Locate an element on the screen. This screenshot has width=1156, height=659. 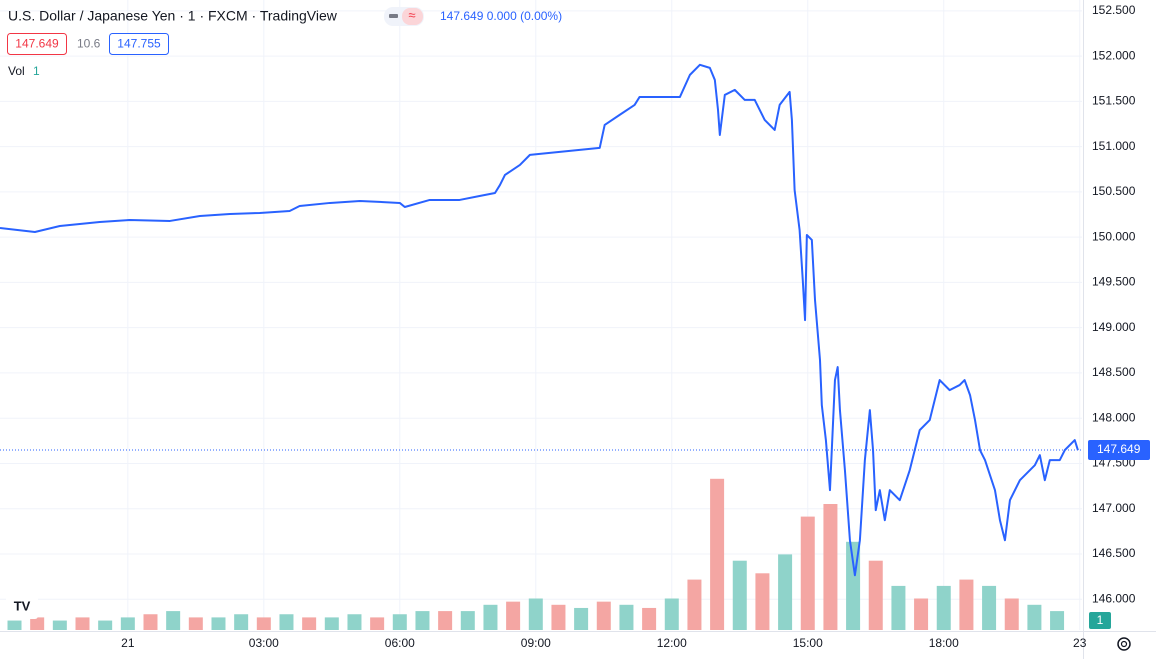
volume-badge-label: 1 is located at coordinates (1100, 620).